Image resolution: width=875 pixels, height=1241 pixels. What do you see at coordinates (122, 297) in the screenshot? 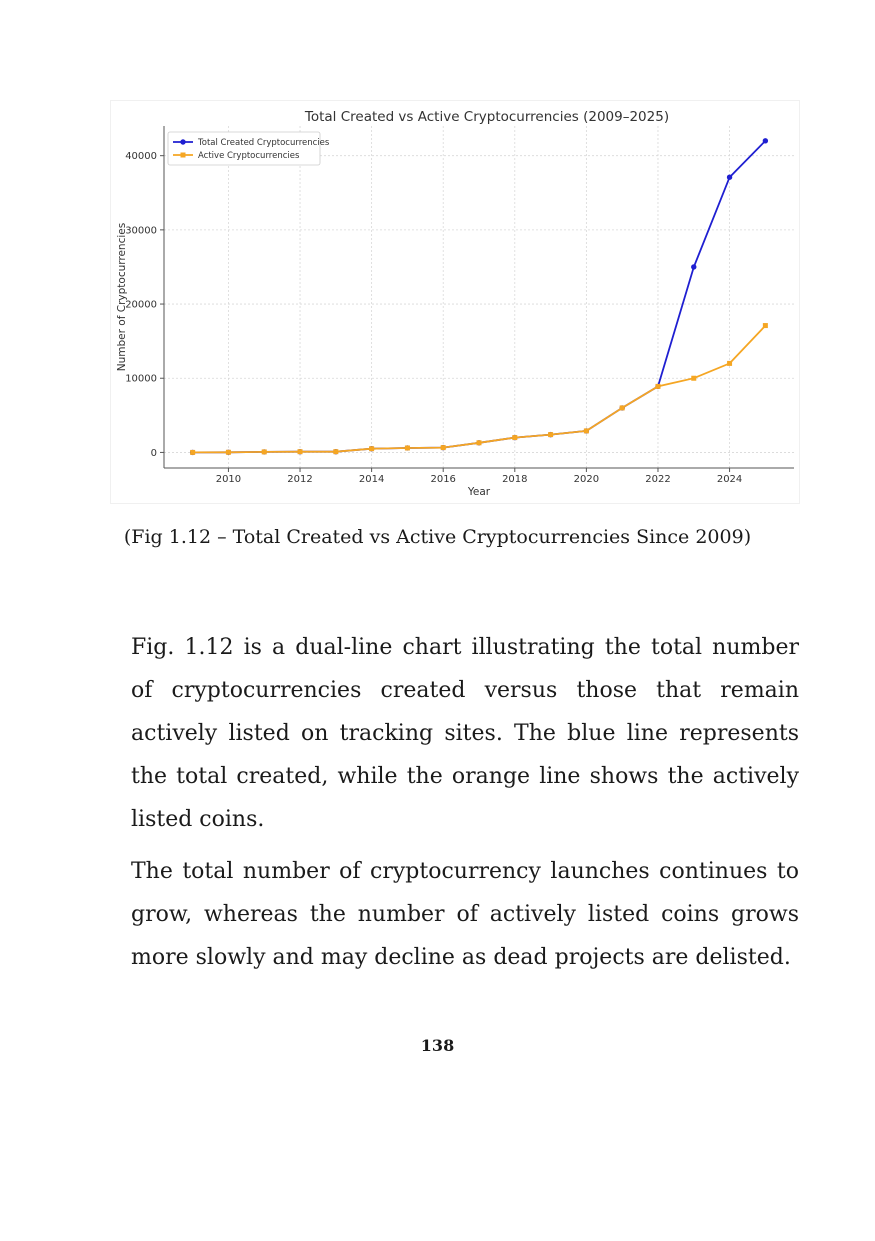
I see `y-axis-label: Number of Cryptocurrencies` at bounding box center [122, 297].